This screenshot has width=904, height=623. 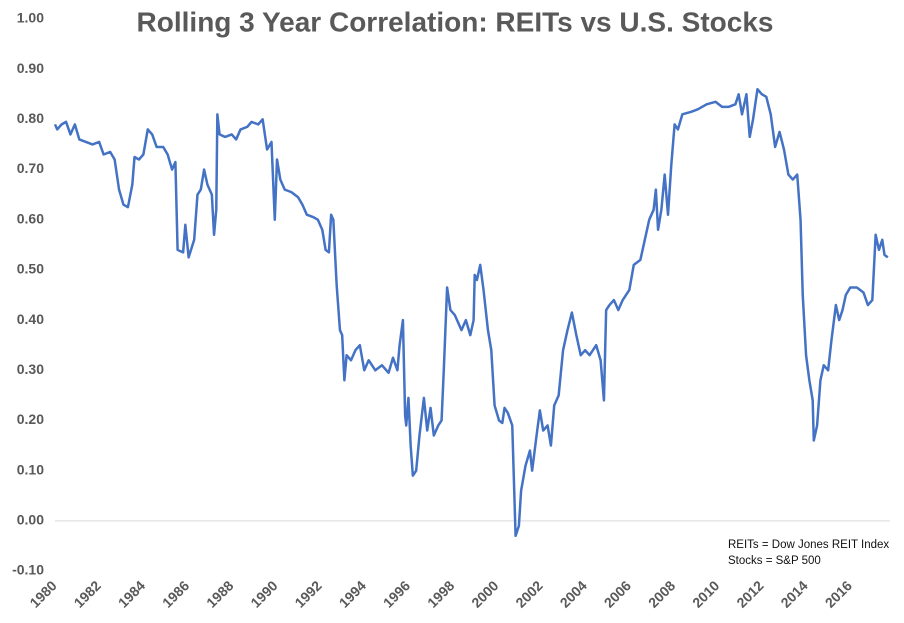 I want to click on y-tick-label: 0.70, so click(x=30, y=168).